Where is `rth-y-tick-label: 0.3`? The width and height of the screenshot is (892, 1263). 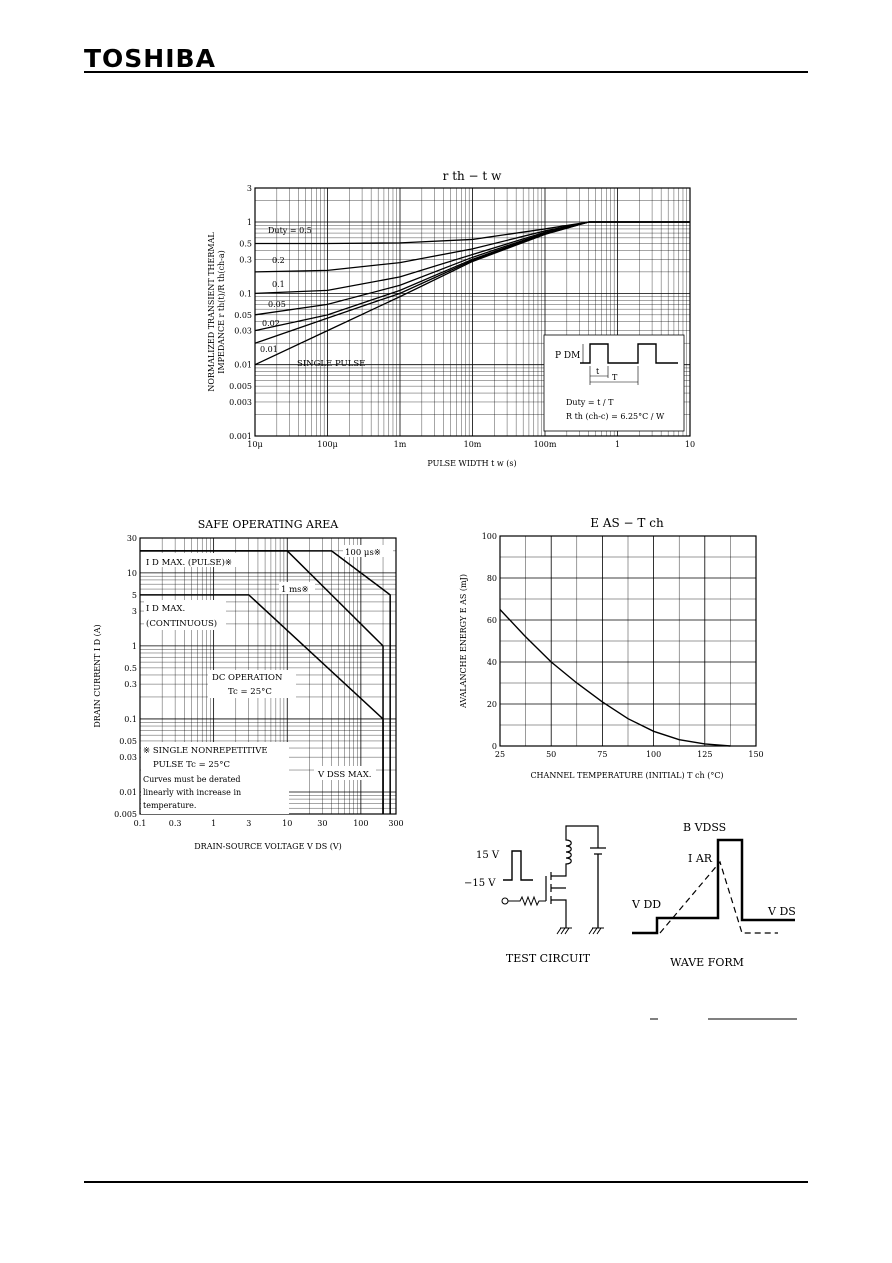 rth-y-tick-label: 0.3 is located at coordinates (245, 259).